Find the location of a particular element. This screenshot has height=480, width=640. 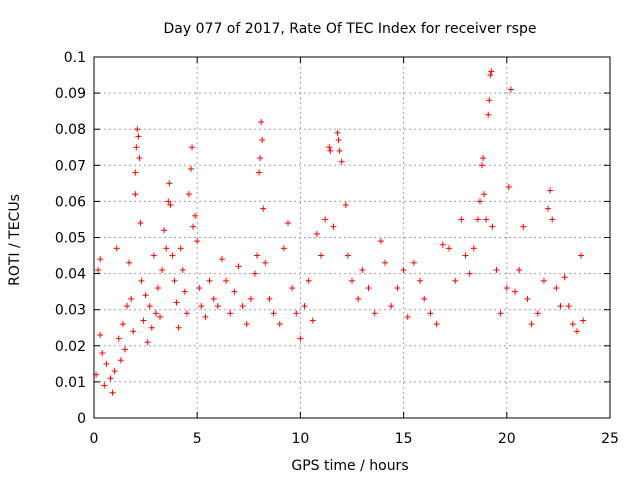

y-axis-label: ROTI / TECUs is located at coordinates (15, 240).